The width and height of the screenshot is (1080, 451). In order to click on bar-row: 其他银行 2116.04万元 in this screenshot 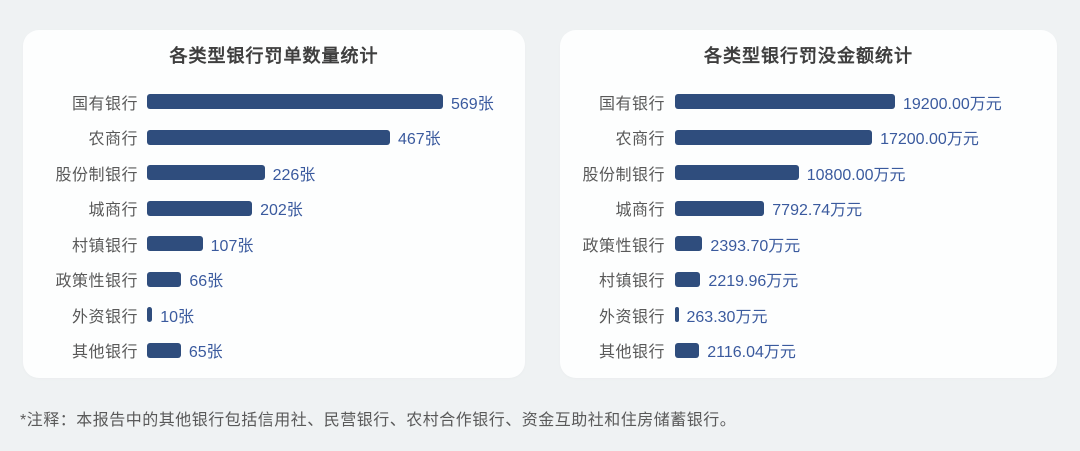, I will do `click(808, 351)`.